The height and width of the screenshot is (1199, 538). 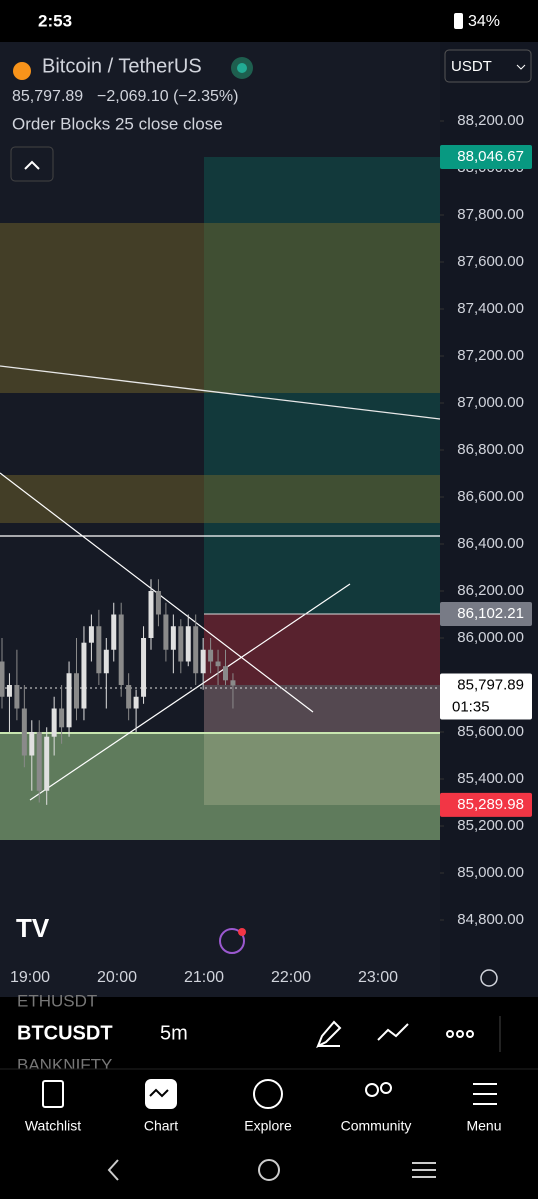 I want to click on collapse-button, so click(x=32, y=164).